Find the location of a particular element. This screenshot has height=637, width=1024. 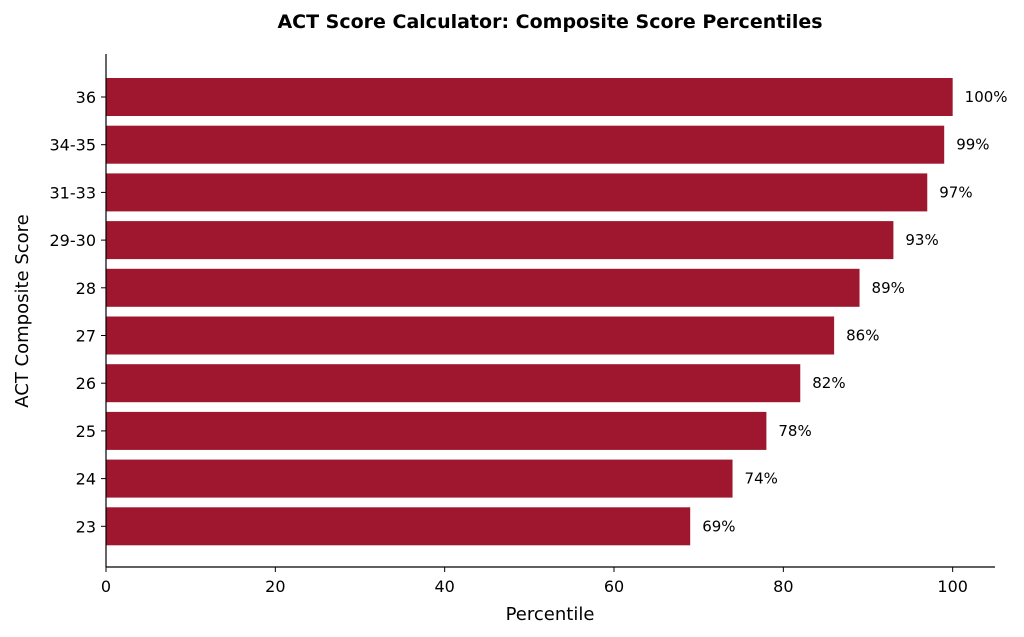

data-label-26: 82% is located at coordinates (828, 383).